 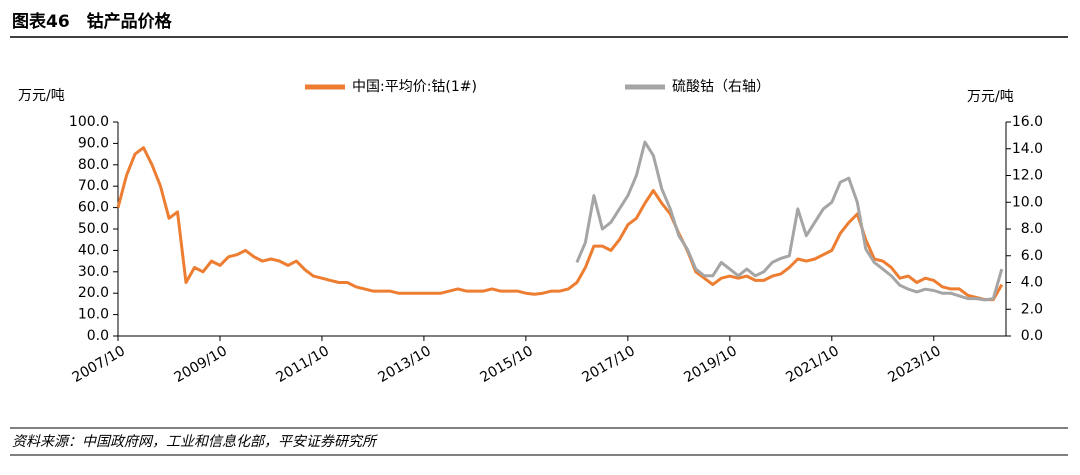 What do you see at coordinates (1032, 309) in the screenshot?
I see `y2-tick-label: 2.0` at bounding box center [1032, 309].